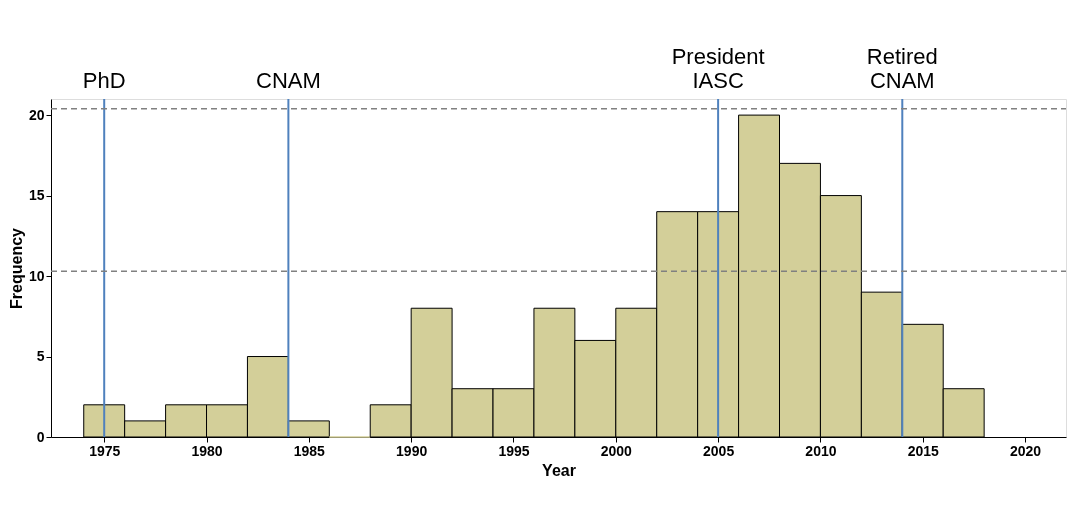 The image size is (1092, 524). Describe the element at coordinates (36, 114) in the screenshot. I see `y-tick-label: 20` at that location.